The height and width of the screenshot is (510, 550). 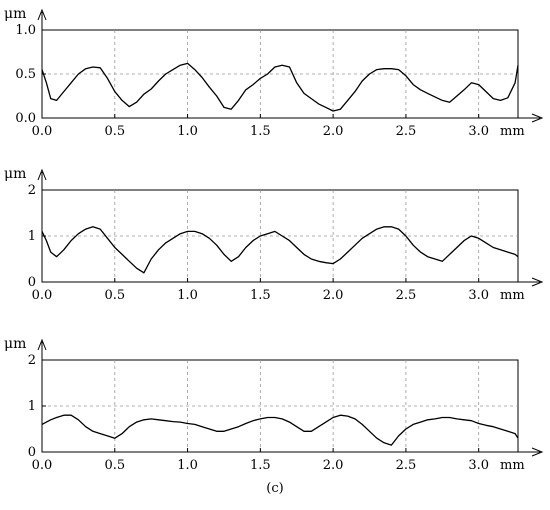 What do you see at coordinates (25, 74) in the screenshot?
I see `y-tick-label: 0.5` at bounding box center [25, 74].